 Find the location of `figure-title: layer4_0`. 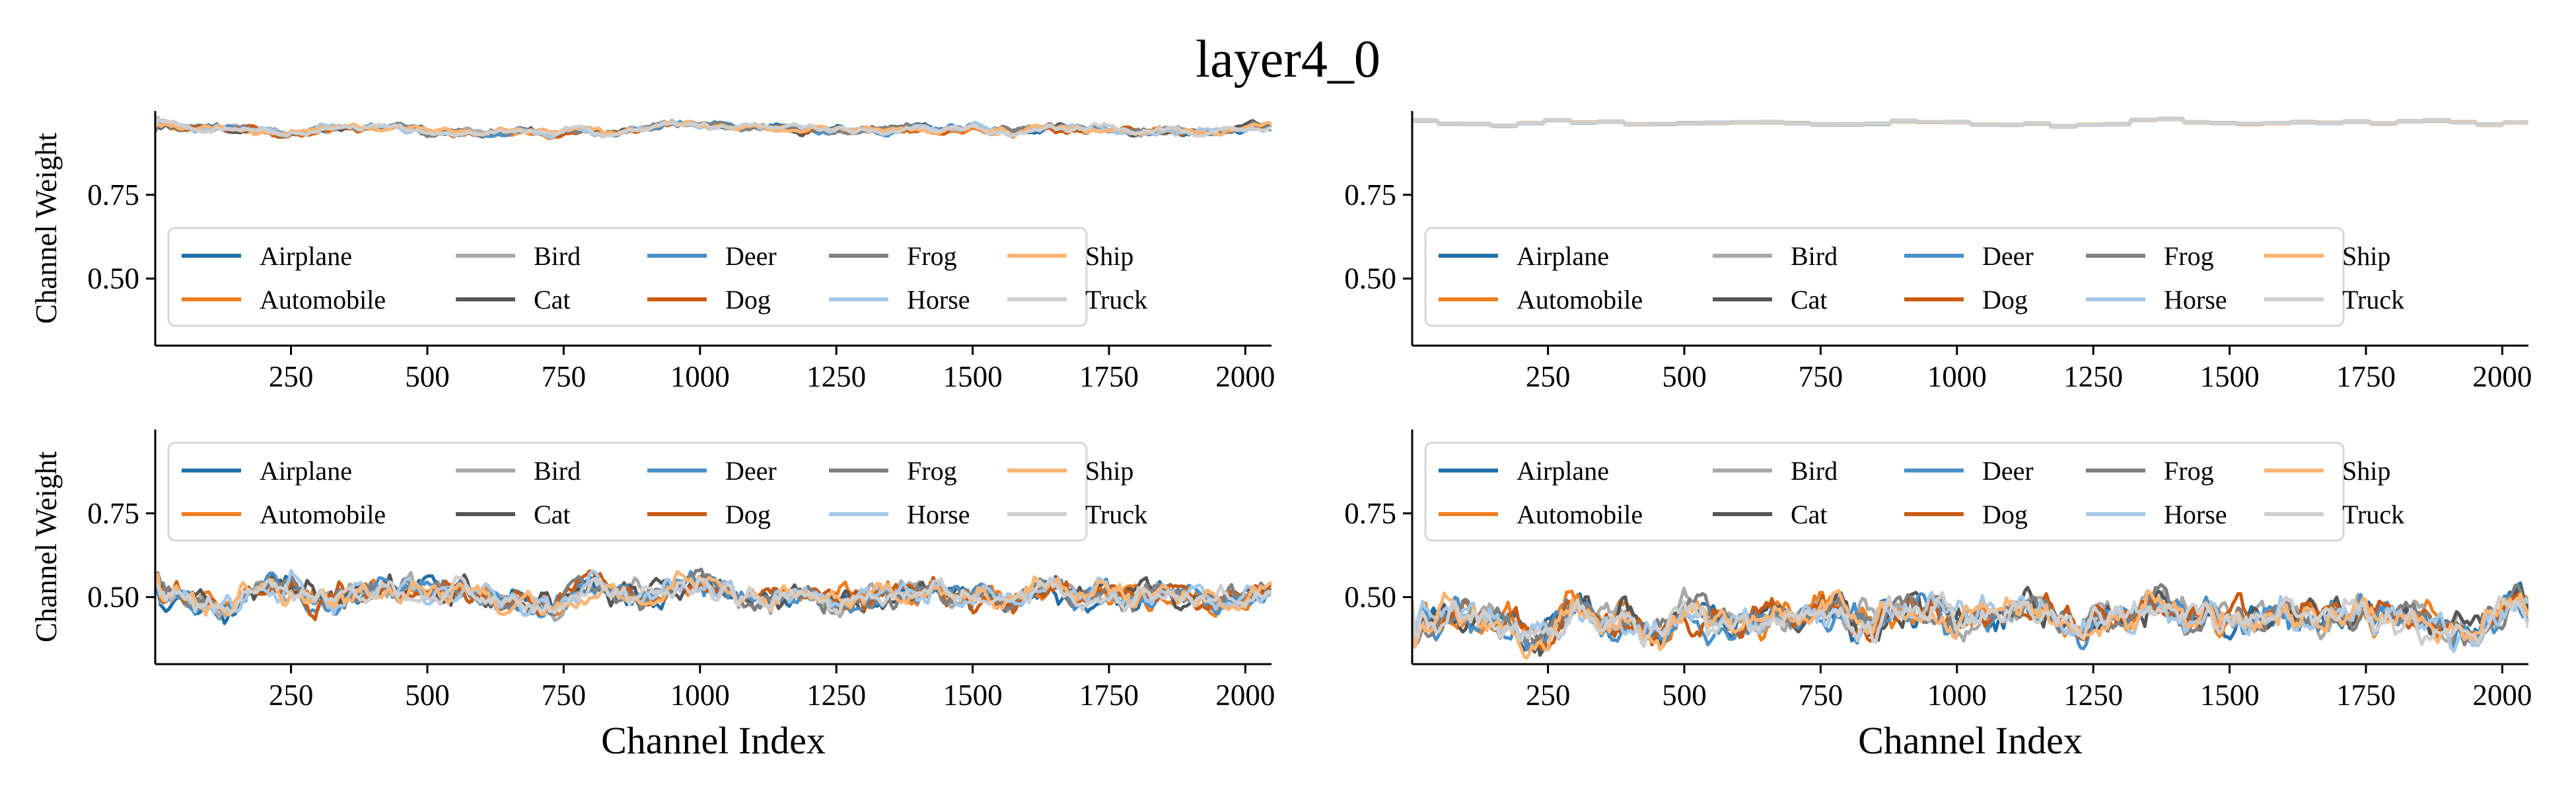

figure-title: layer4_0 is located at coordinates (1288, 60).